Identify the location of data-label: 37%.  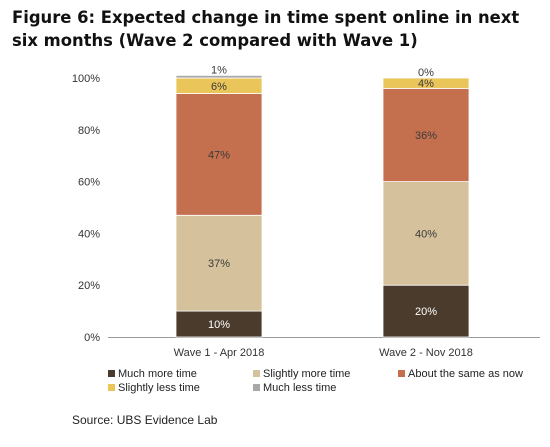
(219, 264).